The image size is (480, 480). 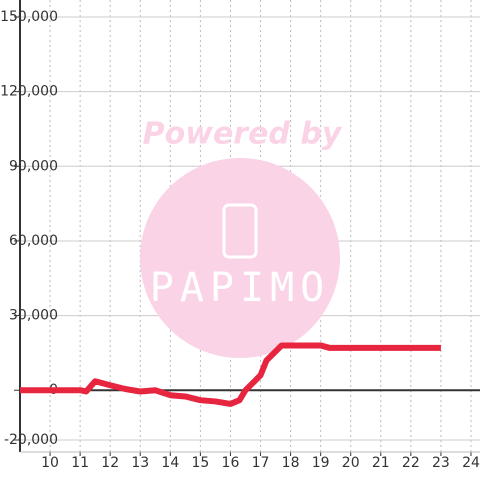 I want to click on x-tick-label: 18, so click(x=291, y=463).